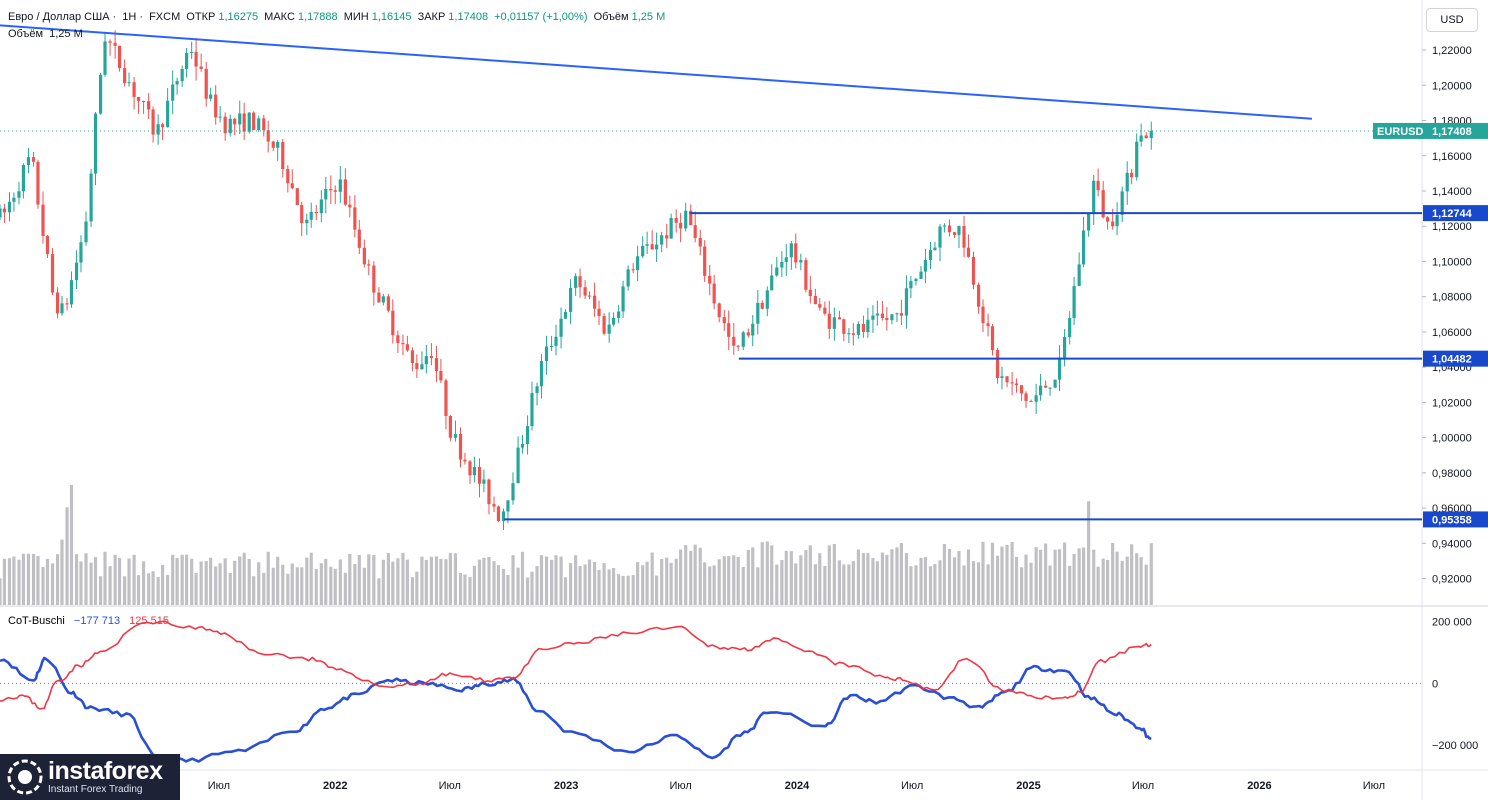 The height and width of the screenshot is (800, 1488). What do you see at coordinates (450, 786) in the screenshot?
I see `time-axis-label: Июл` at bounding box center [450, 786].